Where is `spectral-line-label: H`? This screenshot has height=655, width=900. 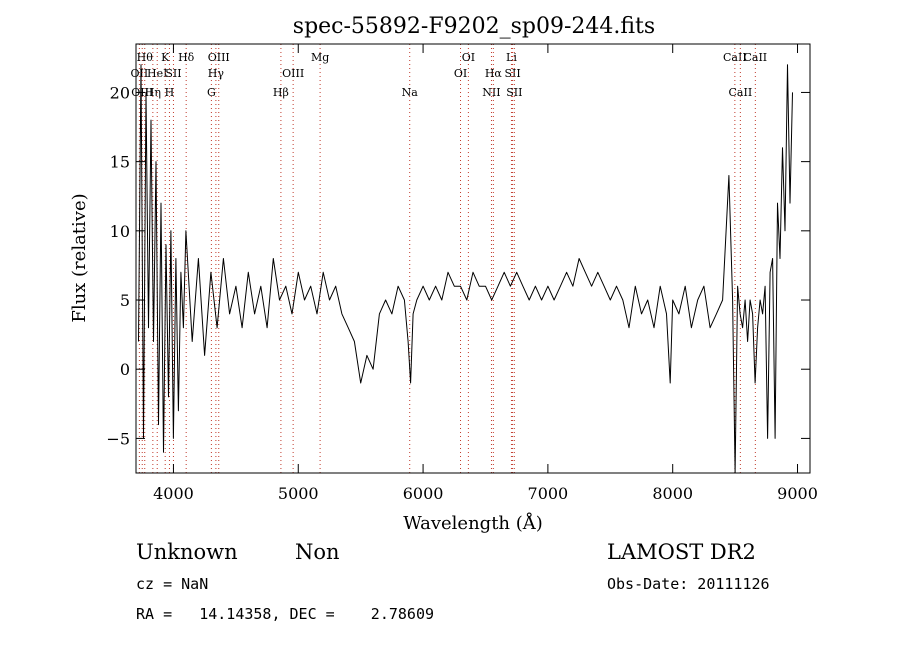
spectral-line-label: H is located at coordinates (170, 92).